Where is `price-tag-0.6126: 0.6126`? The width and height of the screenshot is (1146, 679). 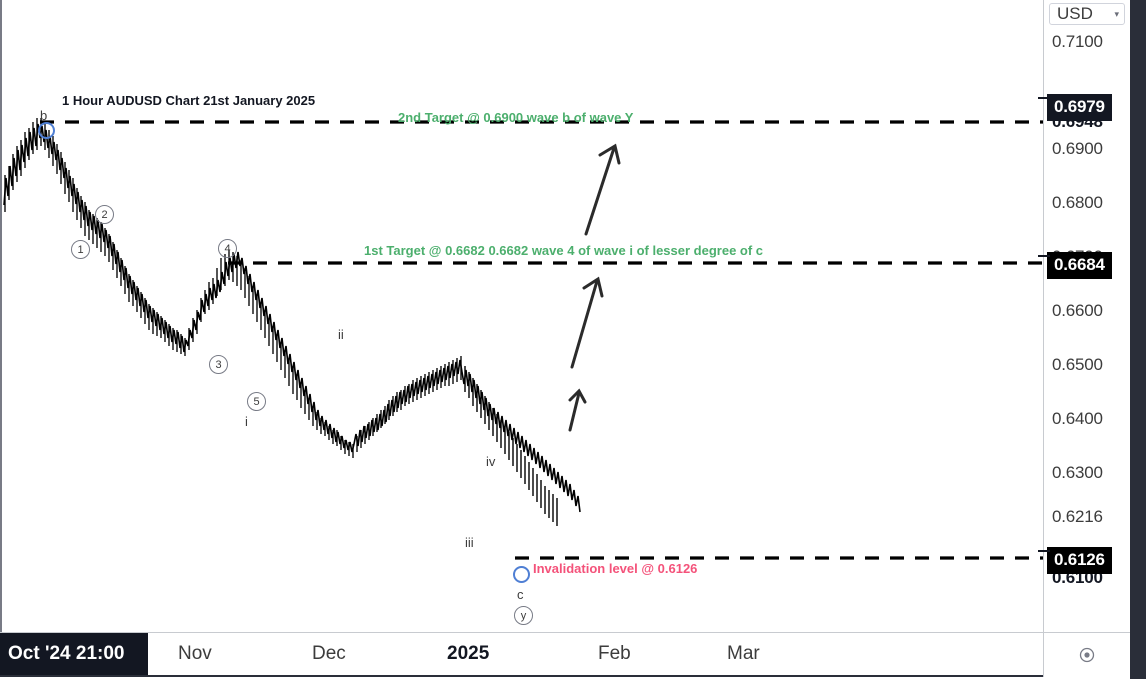 price-tag-0.6126: 0.6126 is located at coordinates (1075, 560).